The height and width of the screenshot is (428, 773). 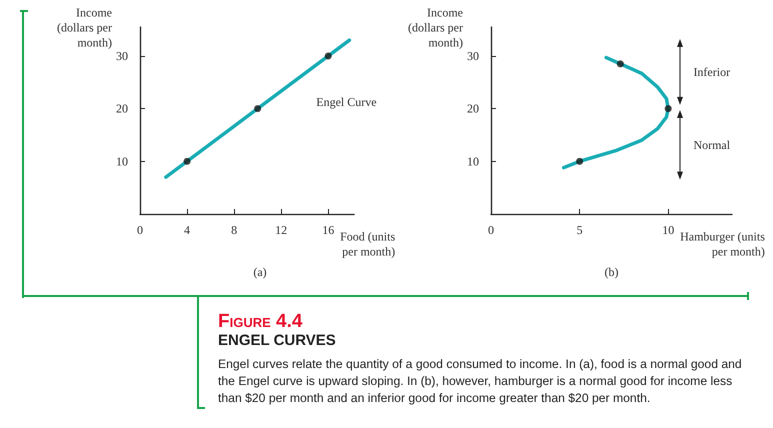 I want to click on text: Engel curves relate the quantity of a good consumed to income. In (a), food is a normal good and the Engel curve is upward sloping. In (b), however, hamburger is a normal good for income less than $20 per month and an inferior good for income greater than $20 per month., so click(x=480, y=381).